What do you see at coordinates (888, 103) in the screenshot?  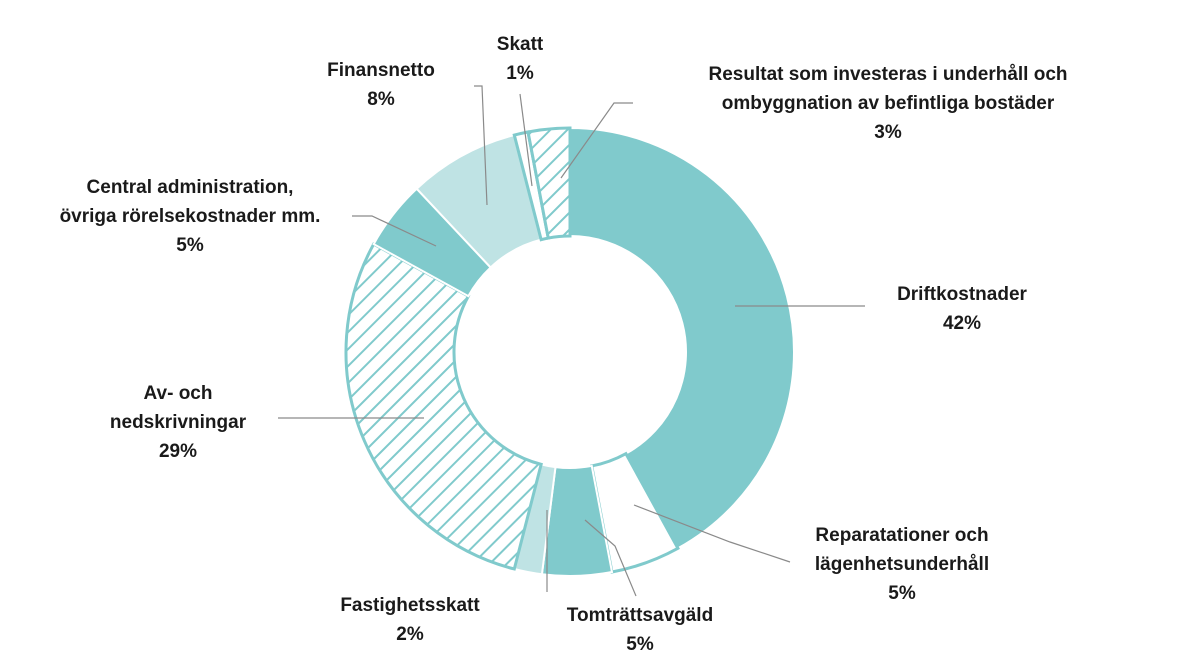 I see `slice-label-resultat-som-investeras-i-underhall-och-ombyggnation-av-befintliga-bostader: ombyggnation av befintliga bostäder` at bounding box center [888, 103].